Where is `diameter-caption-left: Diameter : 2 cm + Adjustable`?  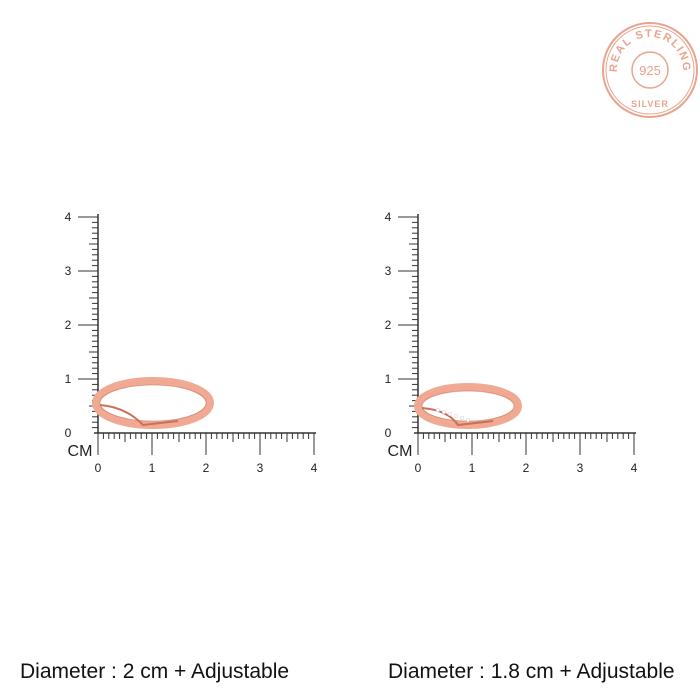 diameter-caption-left: Diameter : 2 cm + Adjustable is located at coordinates (155, 671).